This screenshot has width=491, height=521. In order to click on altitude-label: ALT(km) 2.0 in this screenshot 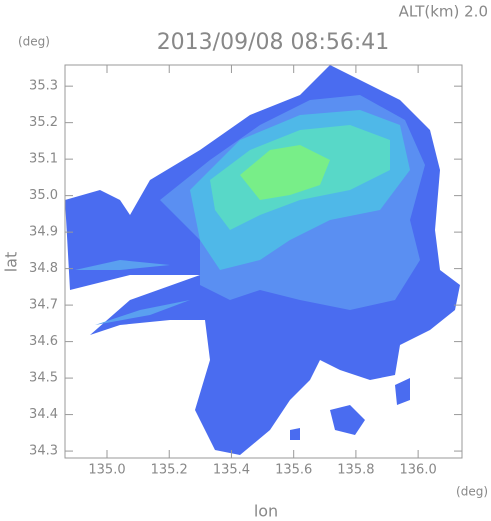, I will do `click(443, 12)`.